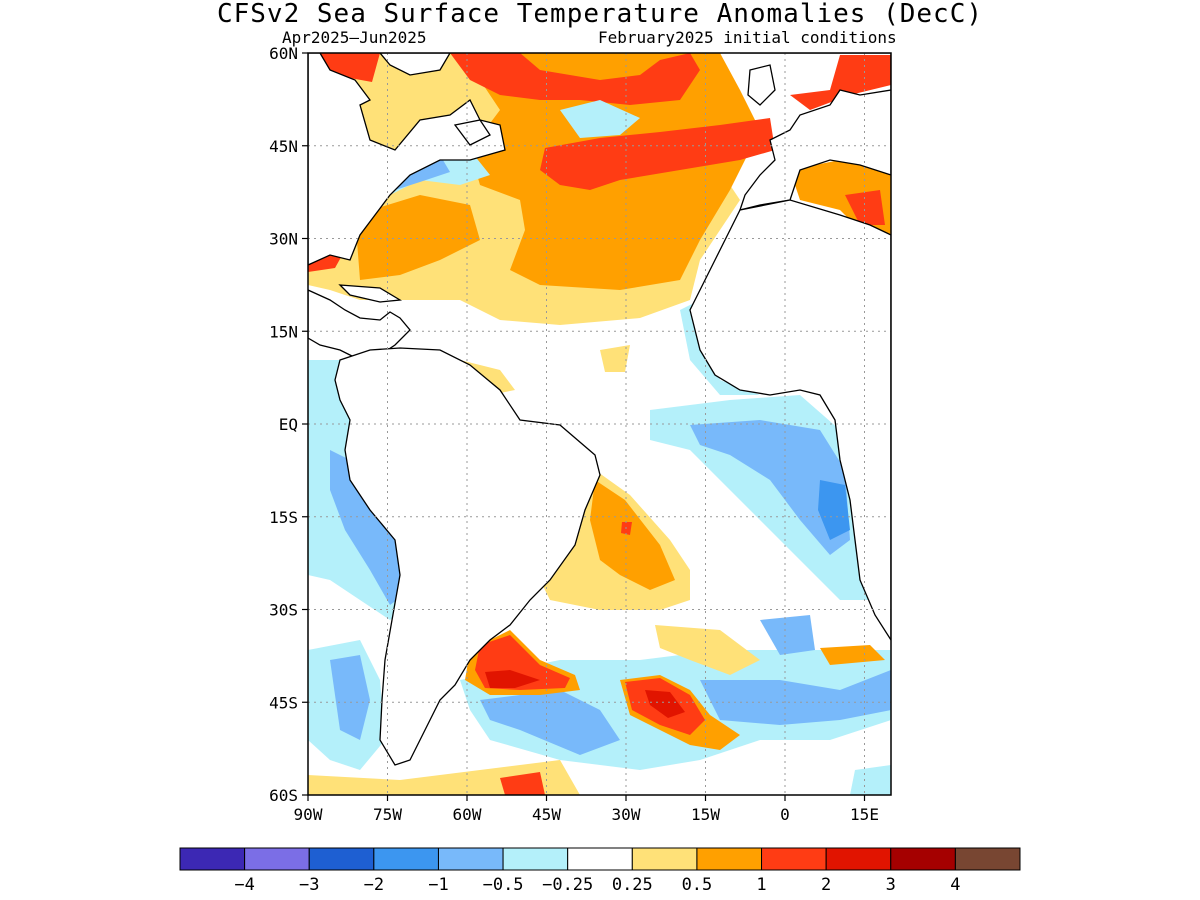  I want to click on anomaly-yellow-tropical-north, so click(615, 358).